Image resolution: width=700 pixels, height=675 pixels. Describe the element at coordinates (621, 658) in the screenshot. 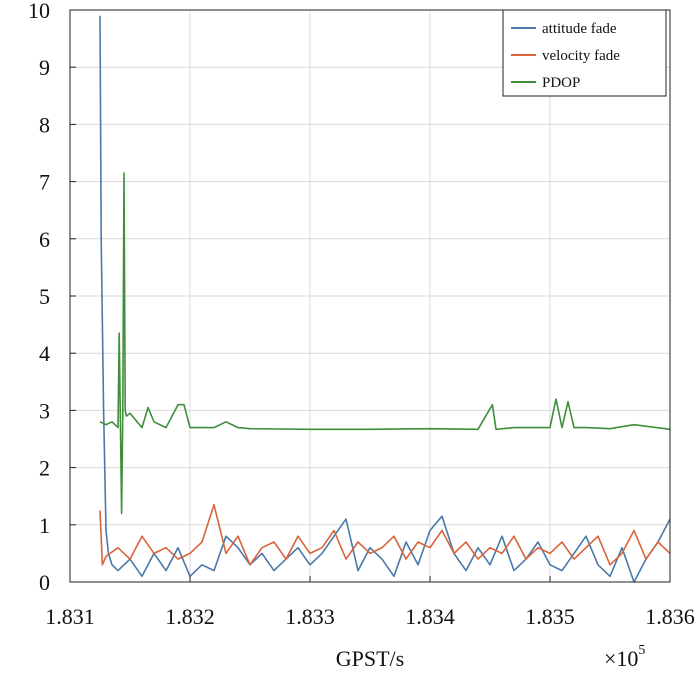

I see `x-multiplier-base: ×10` at that location.